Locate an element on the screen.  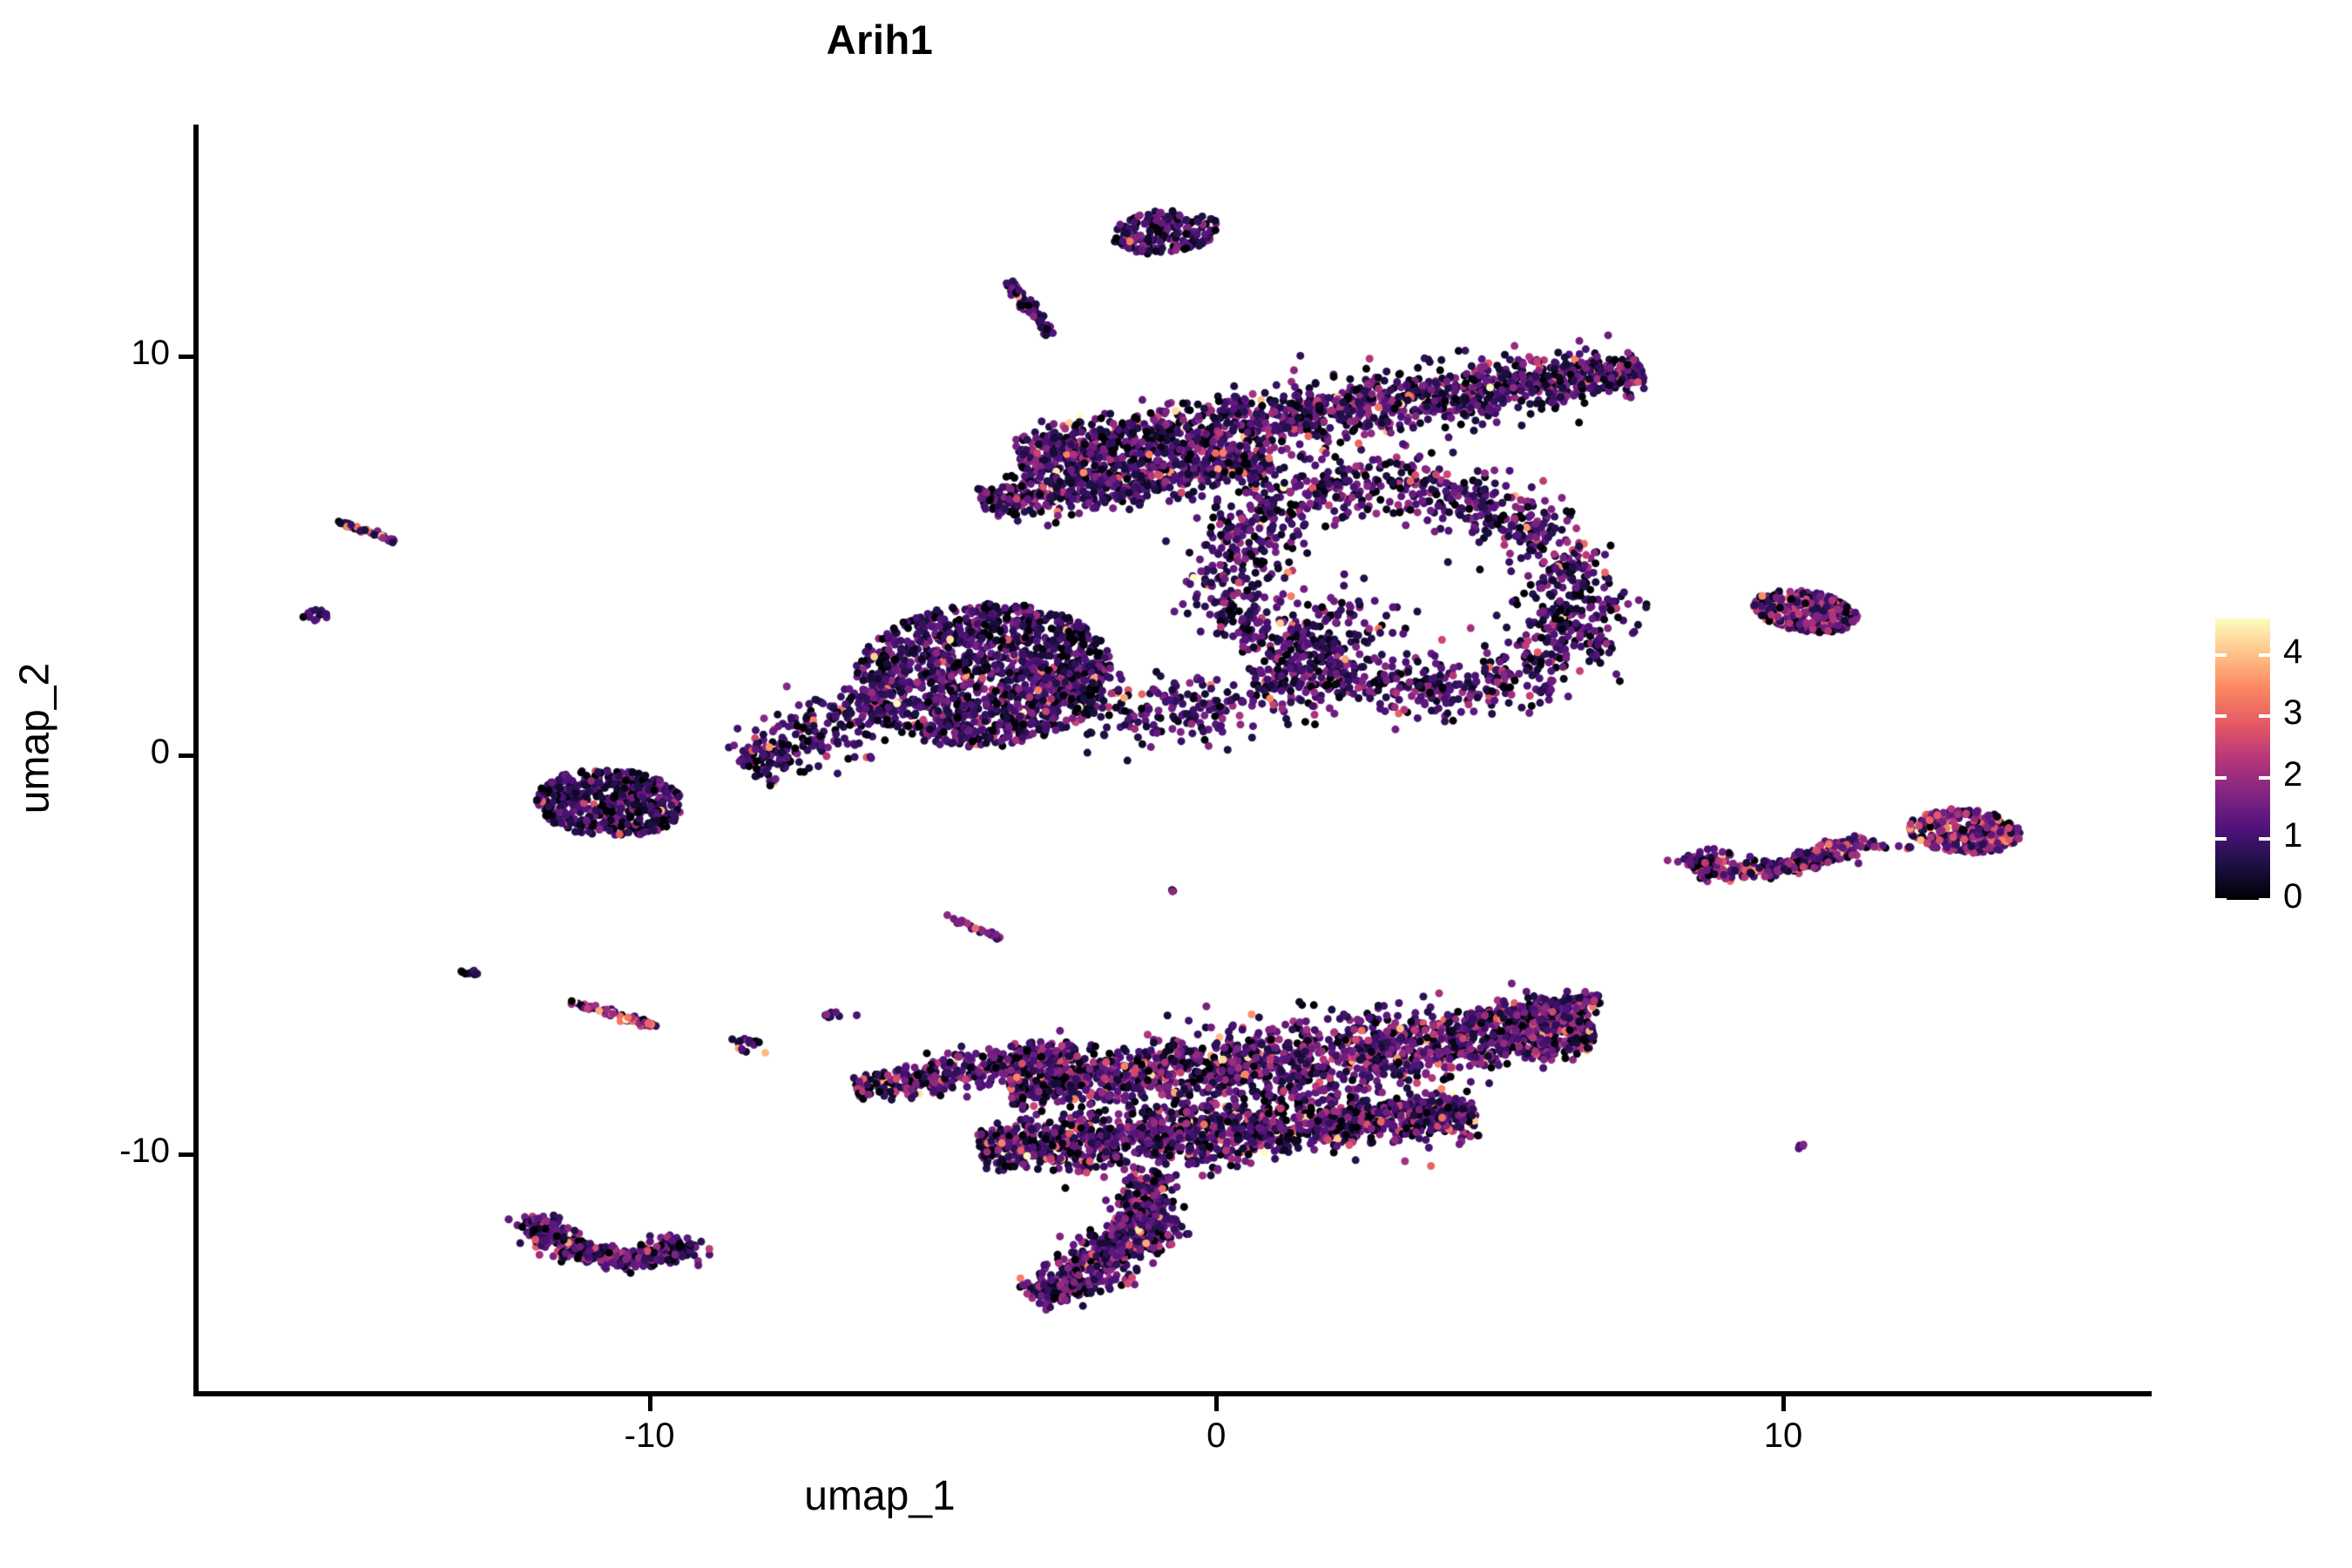
colorbar-tick-label: 4 is located at coordinates (2293, 652).